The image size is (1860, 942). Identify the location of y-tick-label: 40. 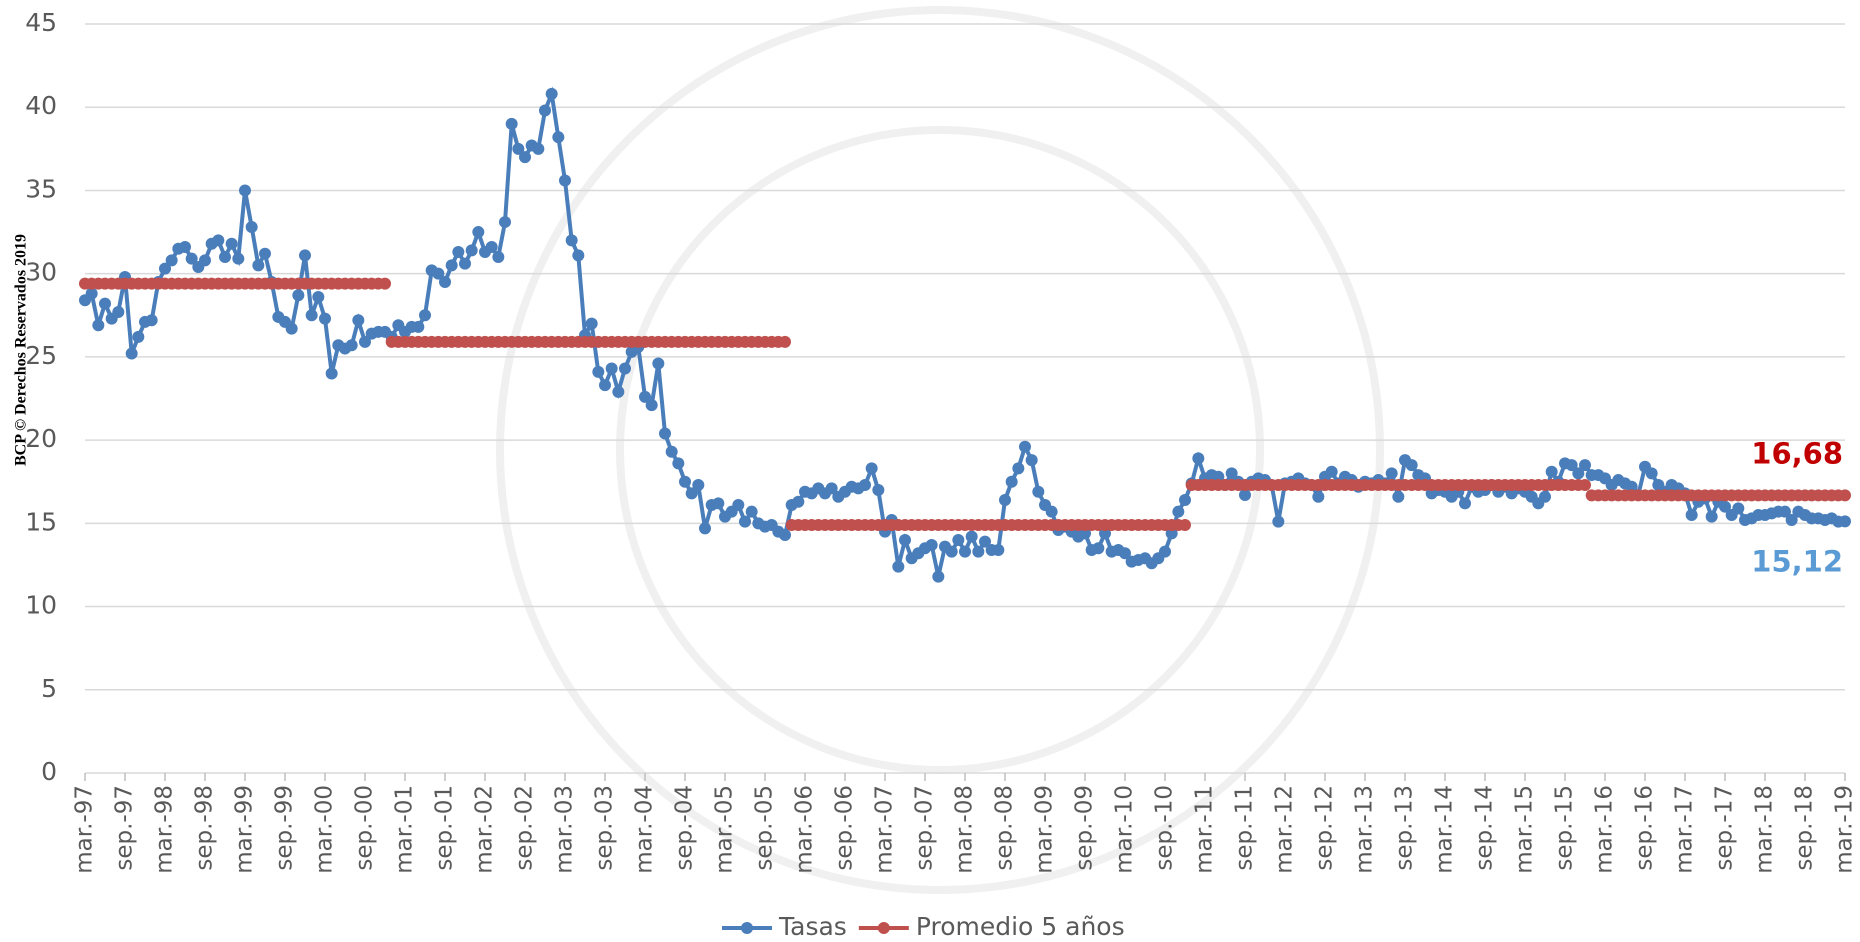
(41, 105).